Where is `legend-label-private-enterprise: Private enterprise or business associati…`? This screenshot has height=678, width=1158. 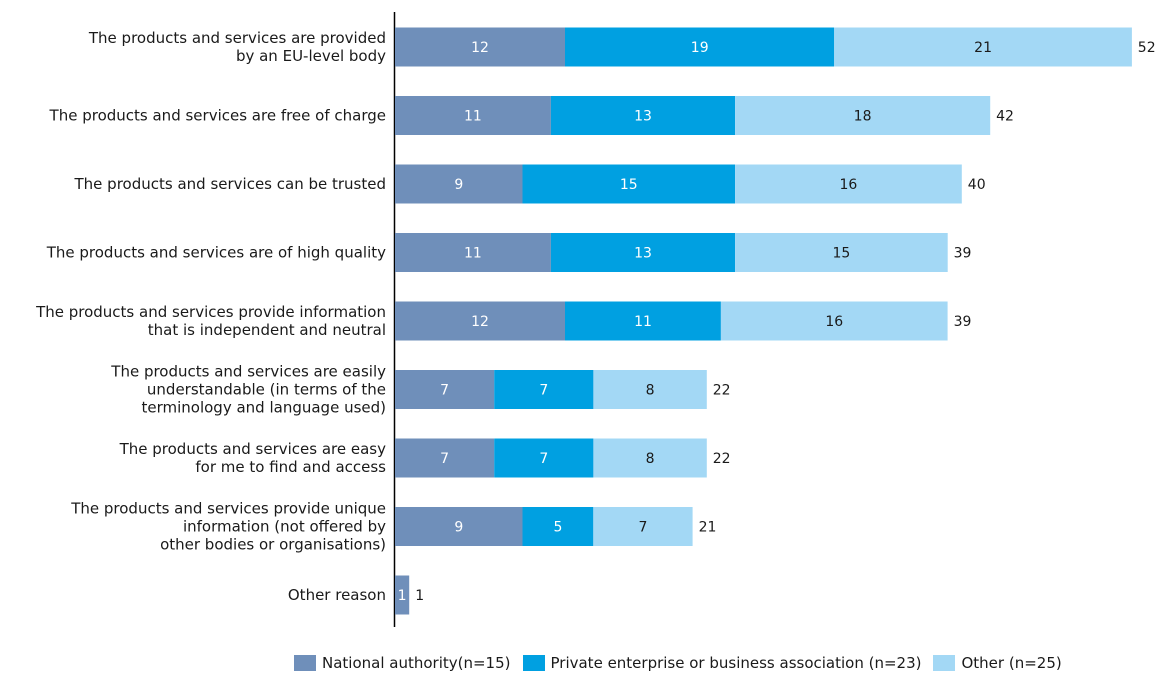
legend-label-private-enterprise: Private enterprise or business associati… is located at coordinates (736, 663).